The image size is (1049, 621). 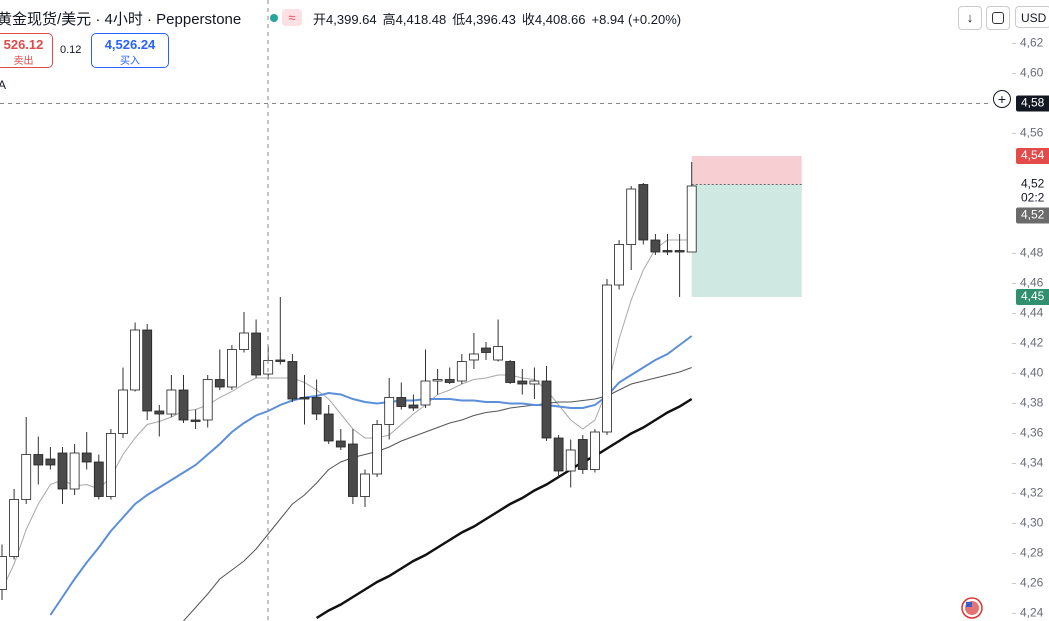 What do you see at coordinates (286, 17) in the screenshot?
I see `status-badges: ≈` at bounding box center [286, 17].